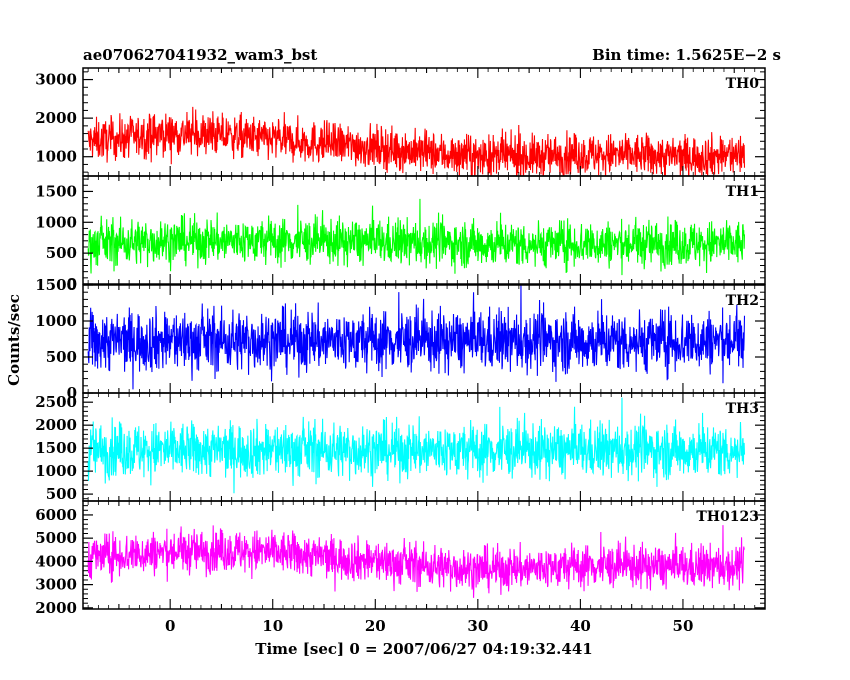 The image size is (850, 680). I want to click on series-line-th0123, so click(416, 561).